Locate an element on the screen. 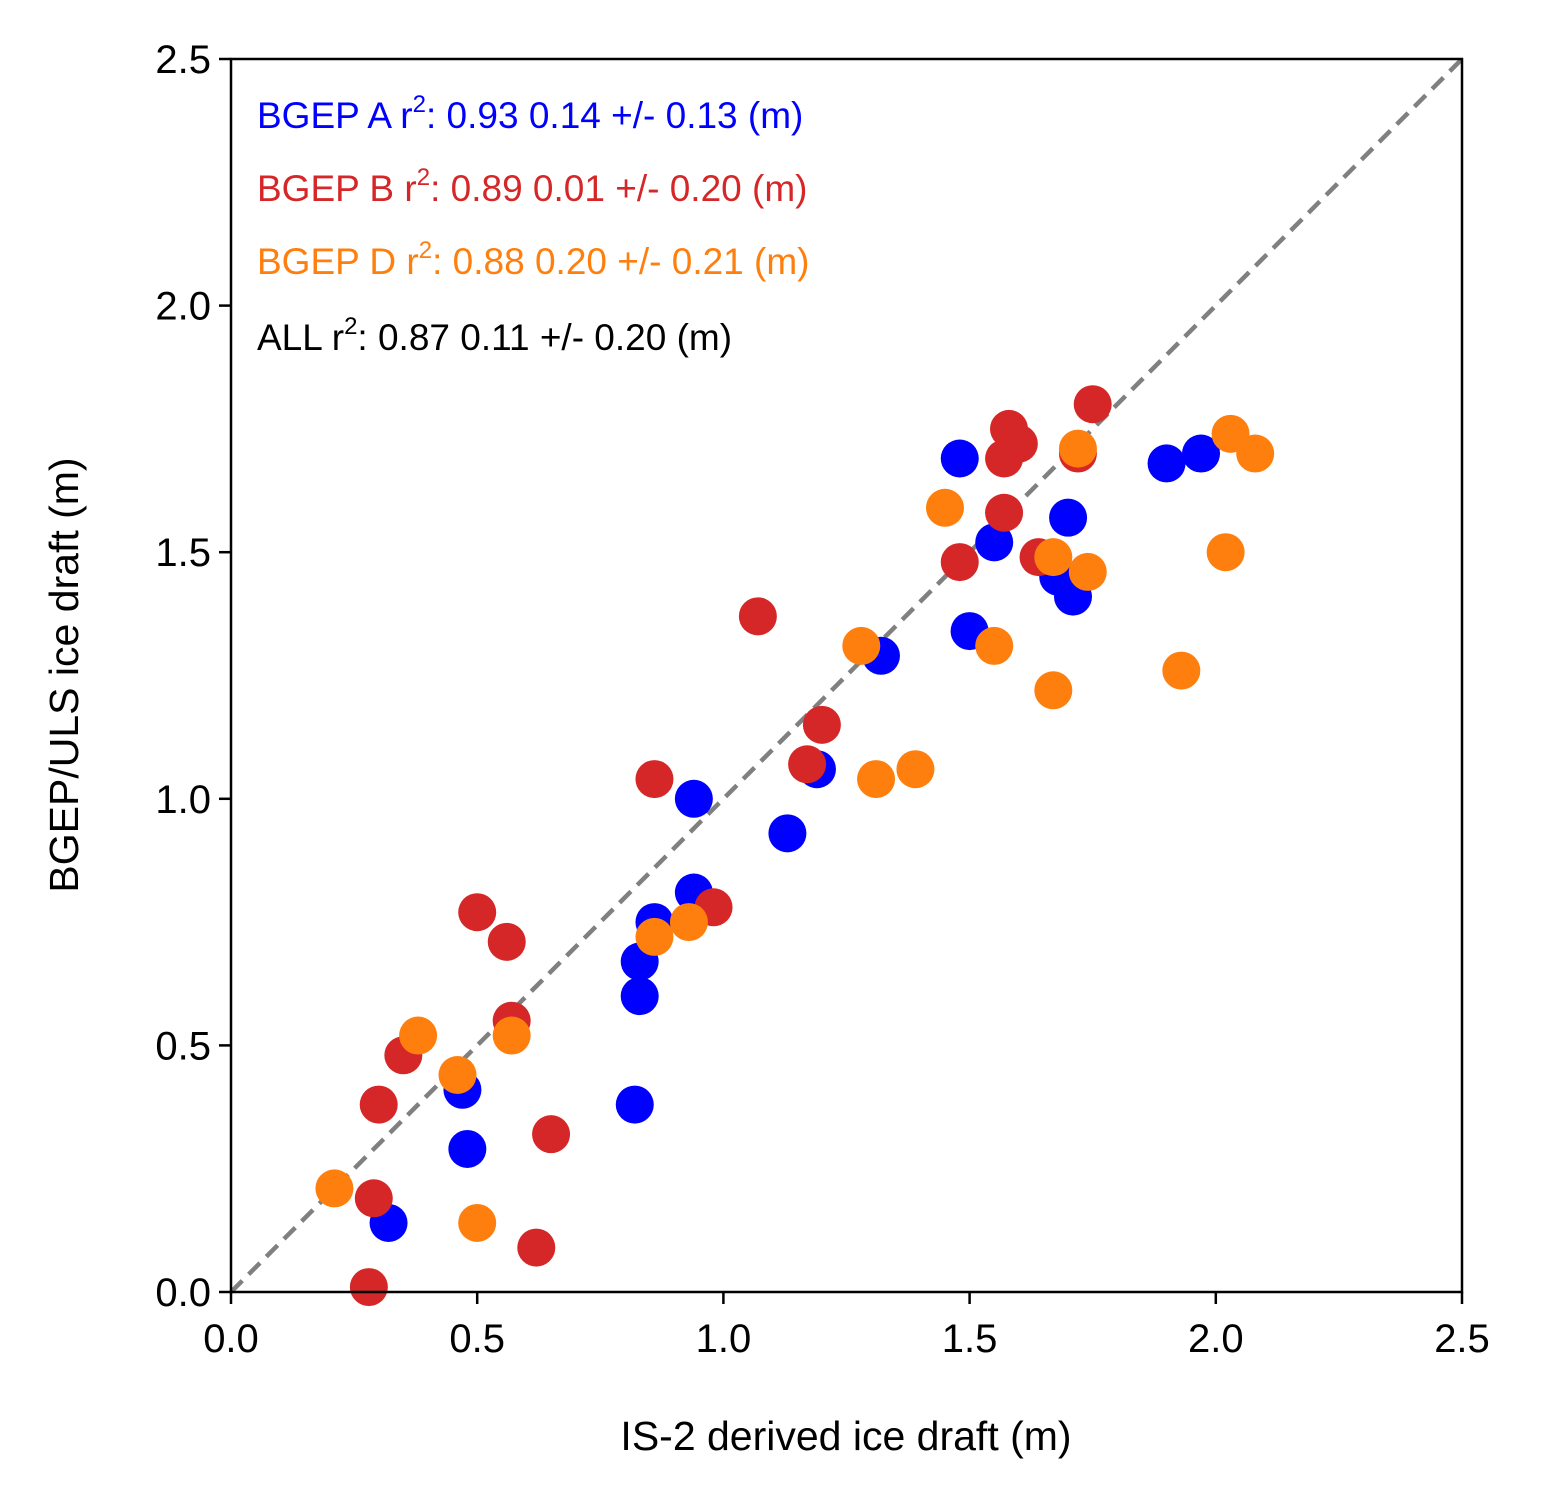 The height and width of the screenshot is (1497, 1541). y-axis-label: BGEP/ULS ice draft (m) is located at coordinates (64, 674).